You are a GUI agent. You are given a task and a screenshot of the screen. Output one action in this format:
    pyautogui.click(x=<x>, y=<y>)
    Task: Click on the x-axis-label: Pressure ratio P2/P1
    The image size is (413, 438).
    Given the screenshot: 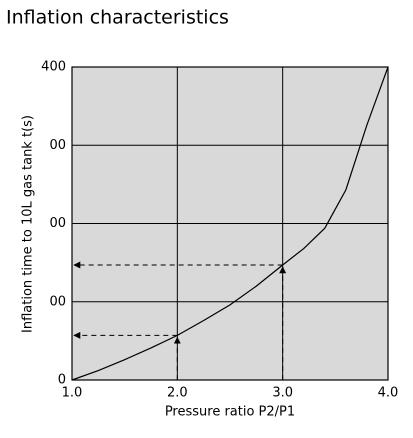 What is the action you would take?
    pyautogui.click(x=230, y=412)
    